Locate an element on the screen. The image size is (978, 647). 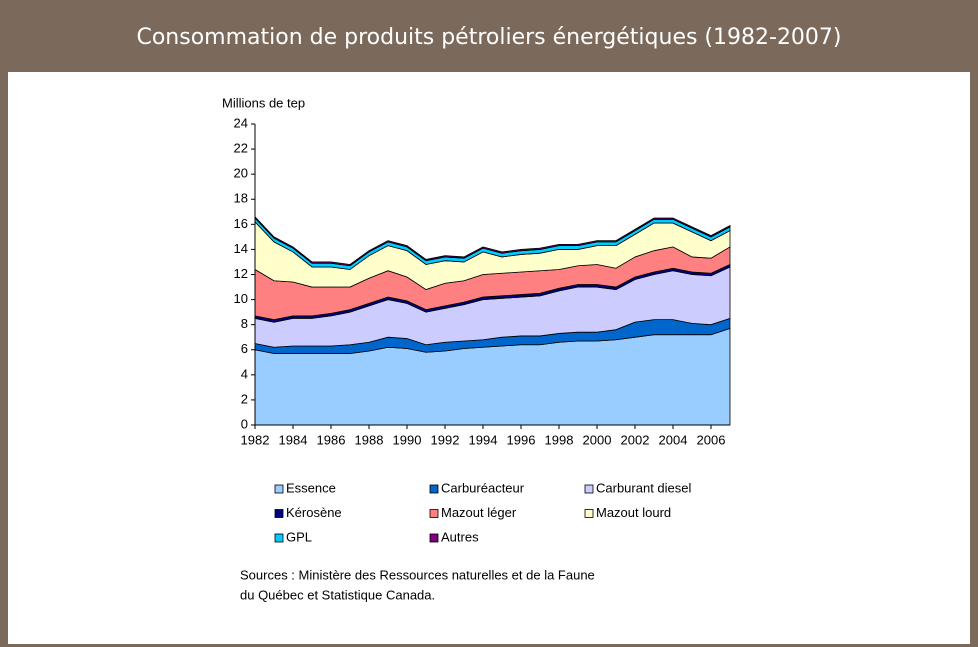
y-tick-label: 0 is located at coordinates (244, 423).